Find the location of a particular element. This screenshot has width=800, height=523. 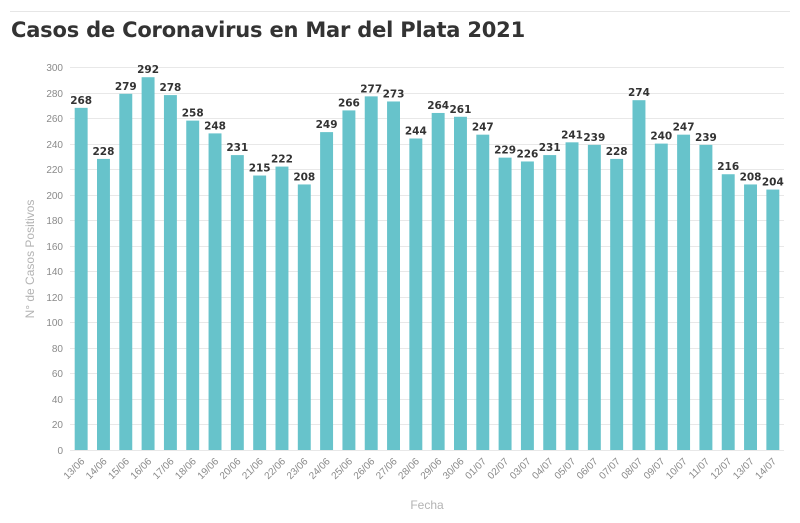

x-tick-label: 22/06 is located at coordinates (276, 469).